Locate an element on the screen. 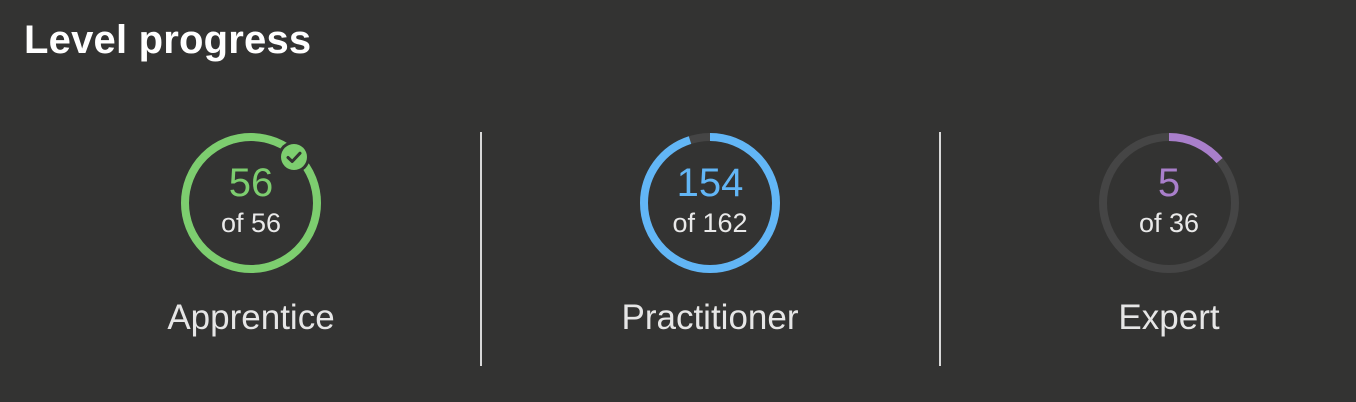 The image size is (1356, 402). page-title: Level progress is located at coordinates (168, 40).